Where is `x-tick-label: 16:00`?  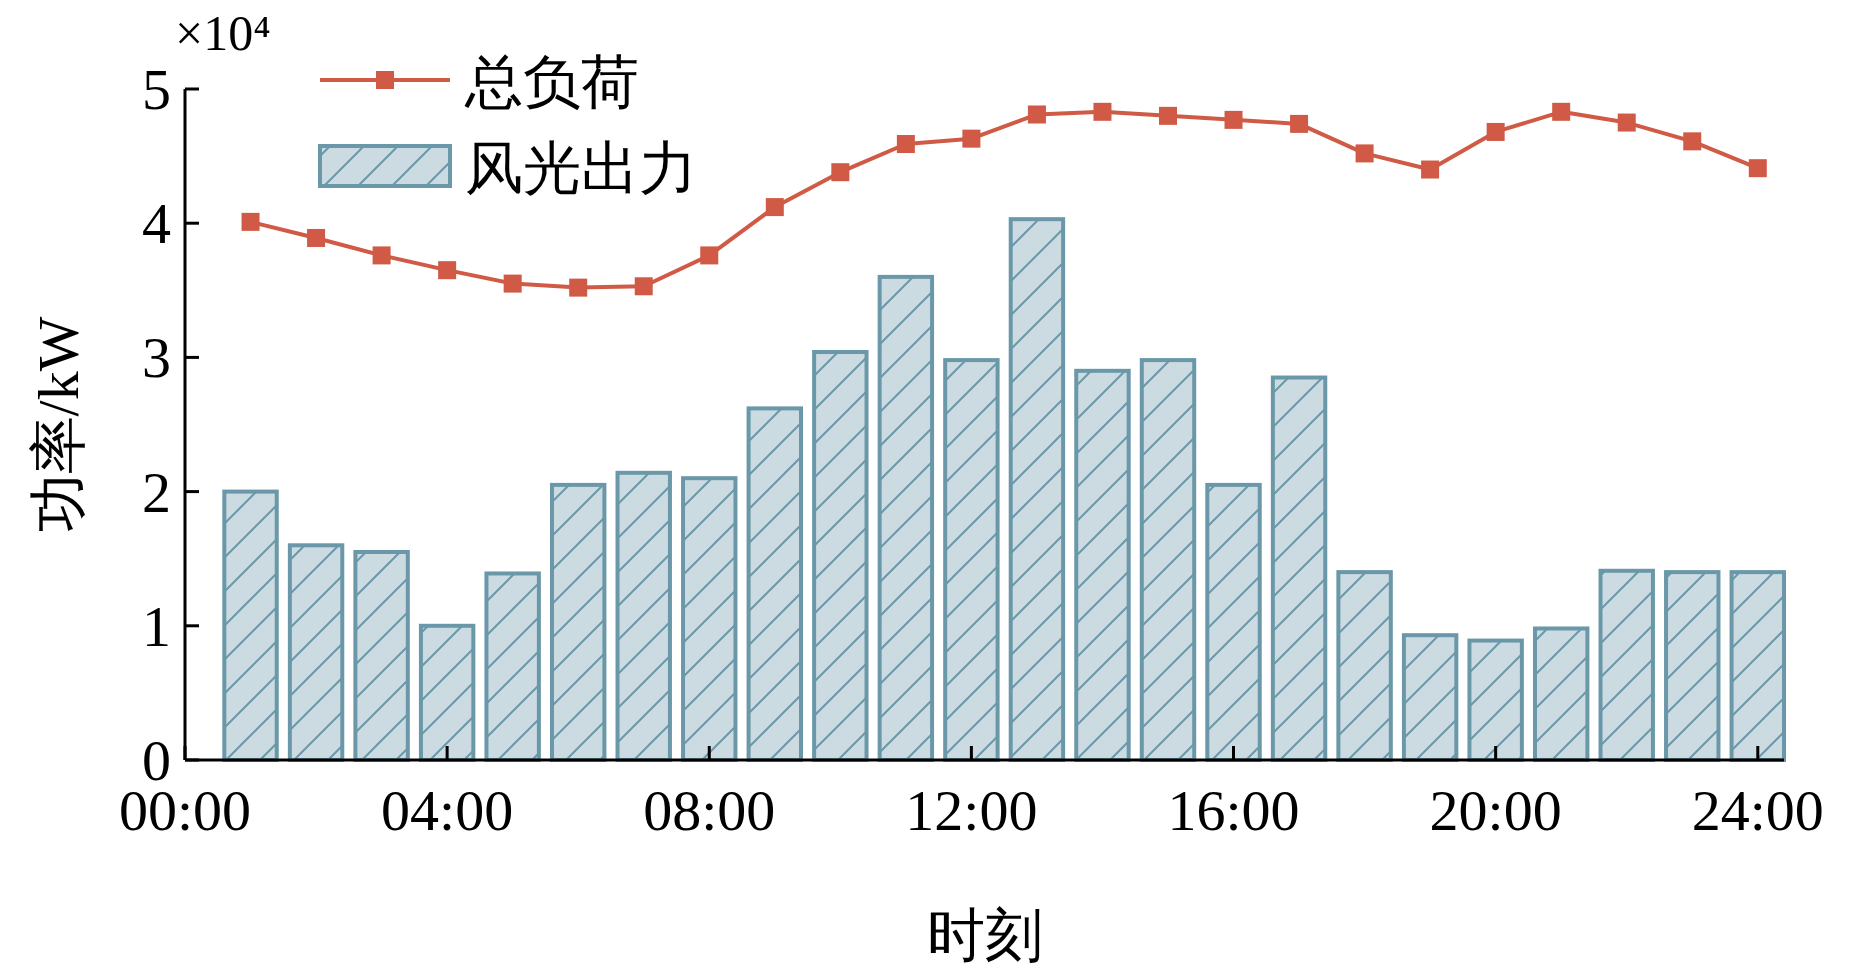 x-tick-label: 16:00 is located at coordinates (1233, 810).